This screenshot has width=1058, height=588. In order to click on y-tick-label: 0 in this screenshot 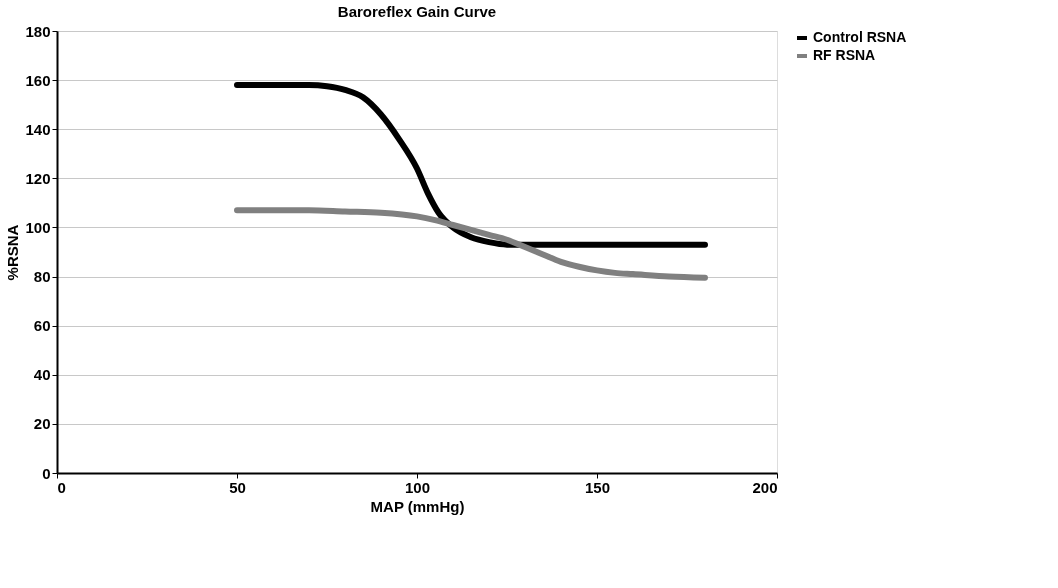, I will do `click(46, 473)`.